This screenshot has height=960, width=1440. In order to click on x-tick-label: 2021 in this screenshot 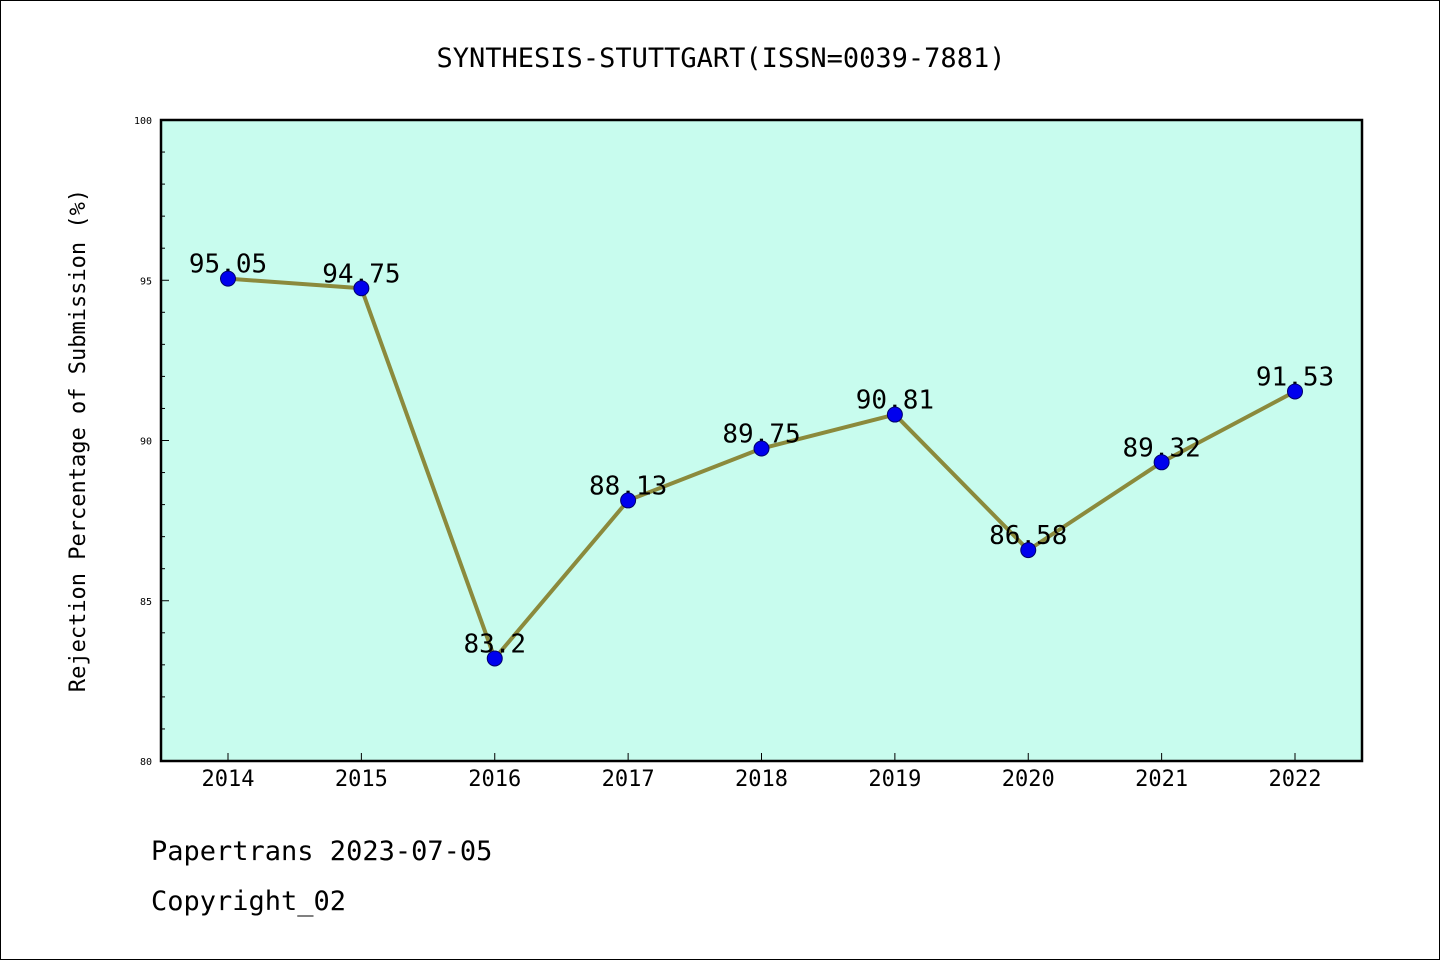, I will do `click(1161, 779)`.